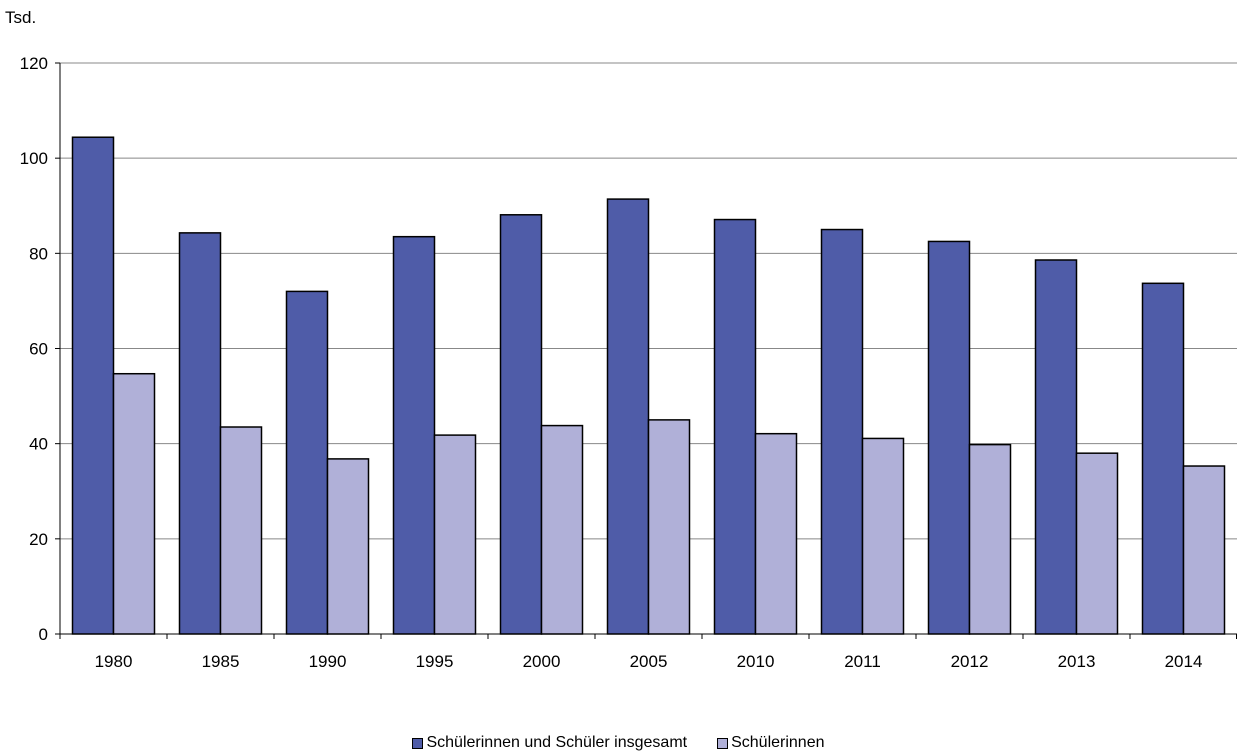 The image size is (1237, 754). What do you see at coordinates (21, 17) in the screenshot?
I see `y-axis-unit-label: Tsd.` at bounding box center [21, 17].